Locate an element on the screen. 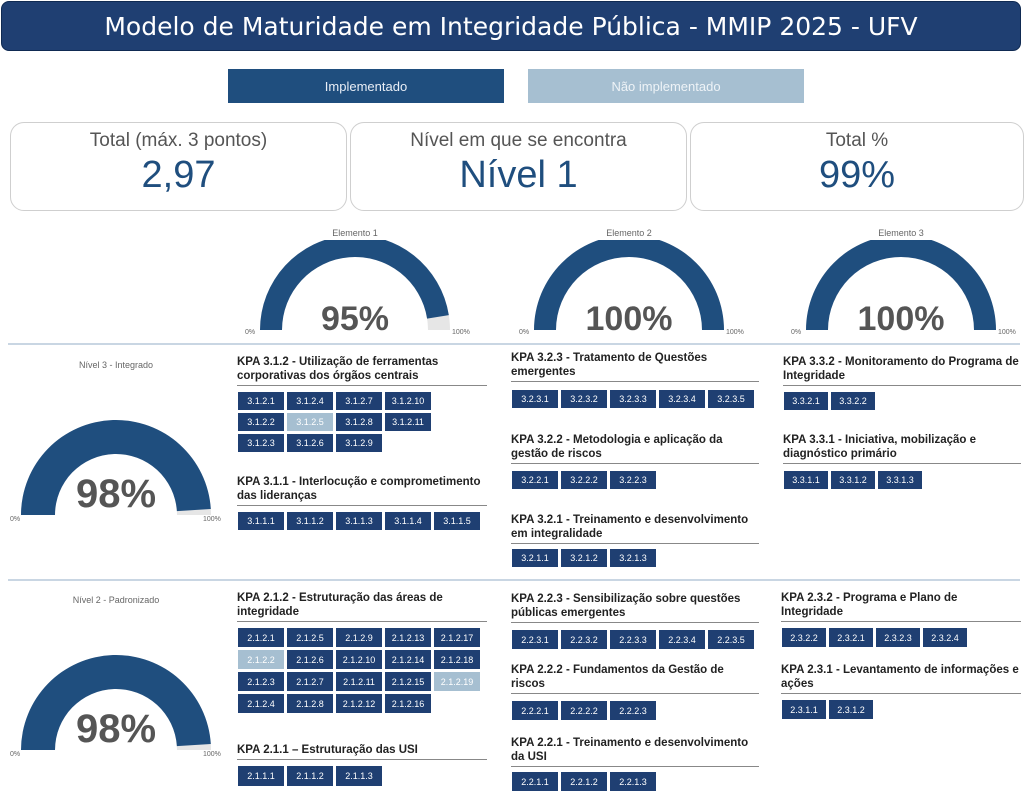  kpa-item-3-2-2-2: 3.2.2.2 is located at coordinates (584, 480).